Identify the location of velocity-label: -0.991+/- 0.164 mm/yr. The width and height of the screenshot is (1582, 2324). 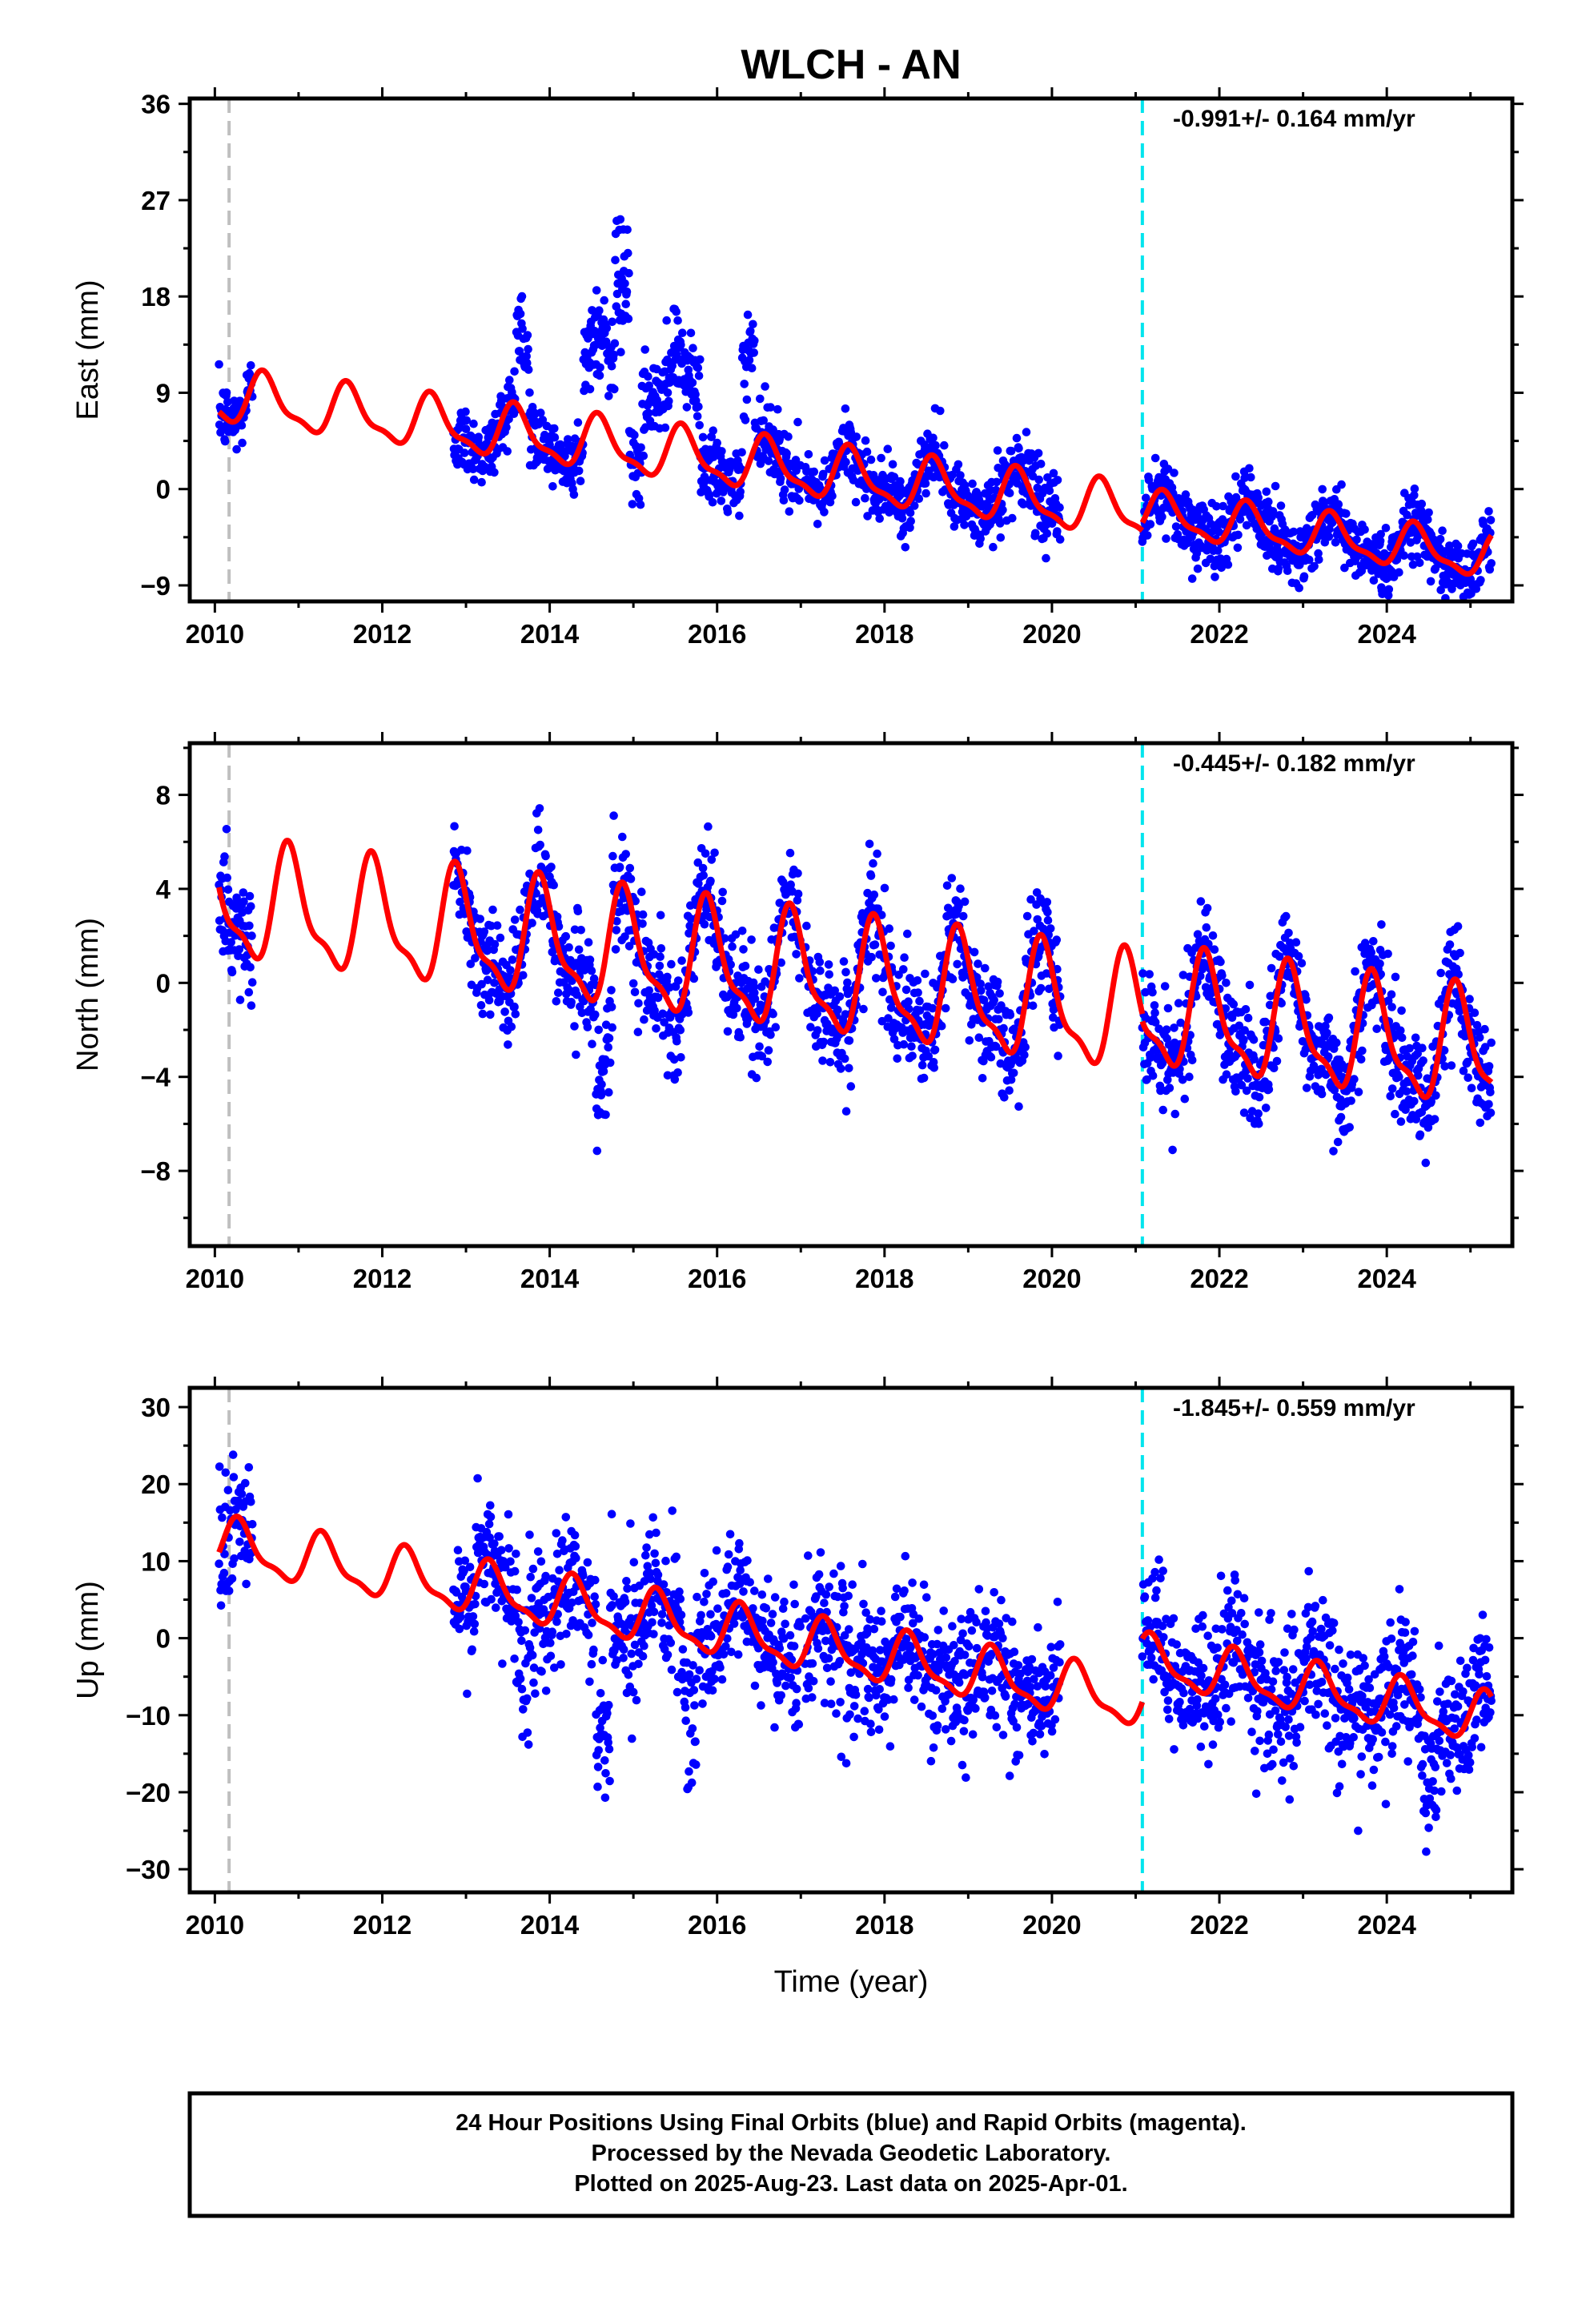
(1294, 119).